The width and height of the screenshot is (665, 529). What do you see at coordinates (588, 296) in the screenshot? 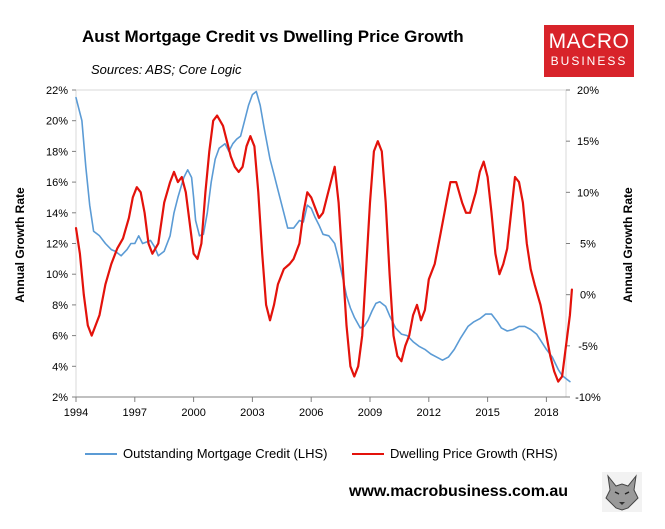
I see `y-right-tick-label: 0%` at bounding box center [588, 296].